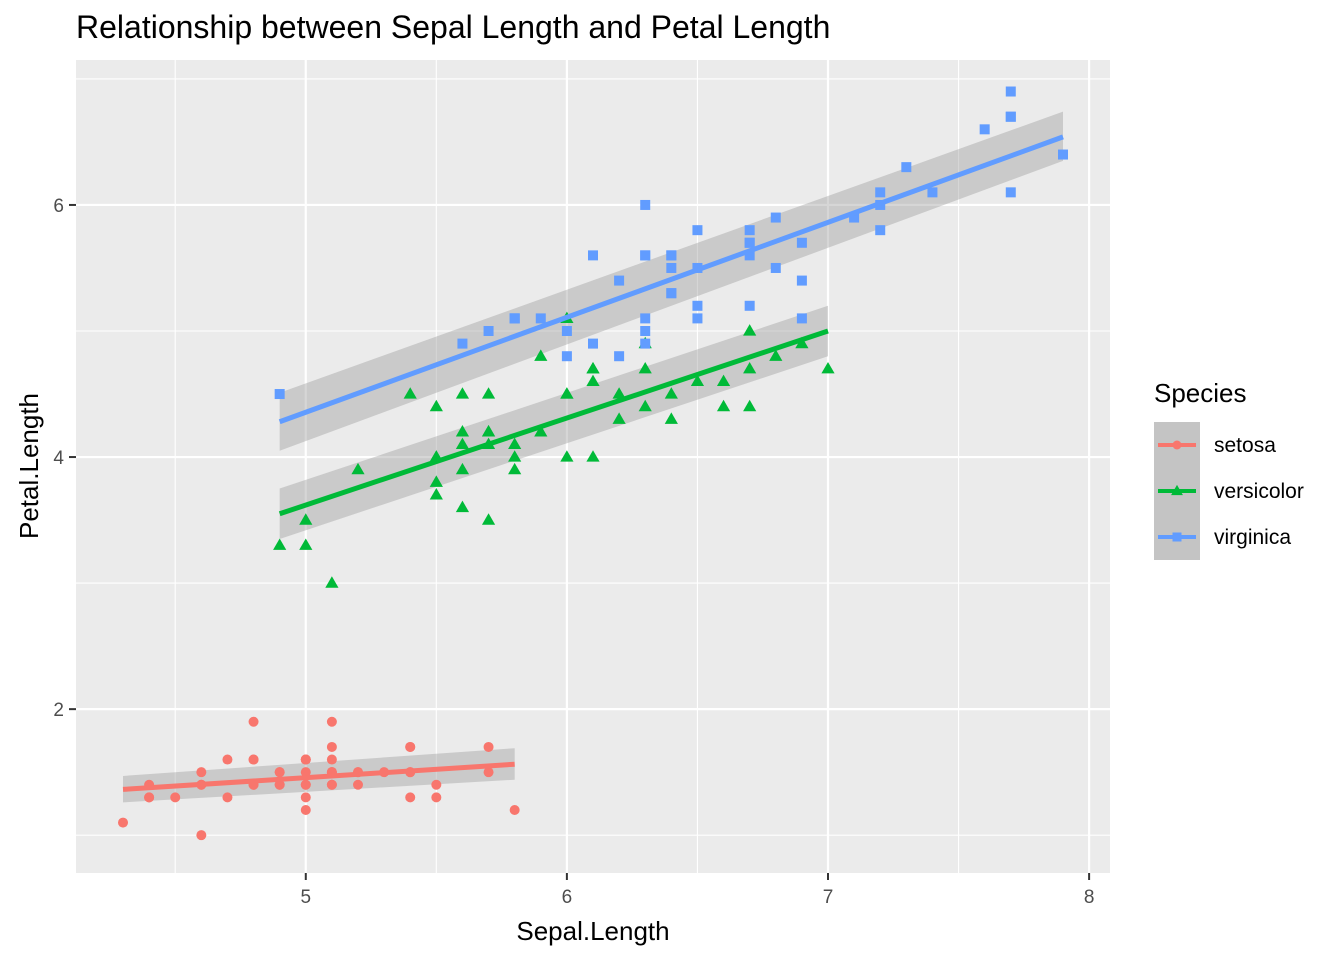 The image size is (1344, 960). What do you see at coordinates (1229, 491) in the screenshot?
I see `legend-keys: setosa versicolor virginica` at bounding box center [1229, 491].